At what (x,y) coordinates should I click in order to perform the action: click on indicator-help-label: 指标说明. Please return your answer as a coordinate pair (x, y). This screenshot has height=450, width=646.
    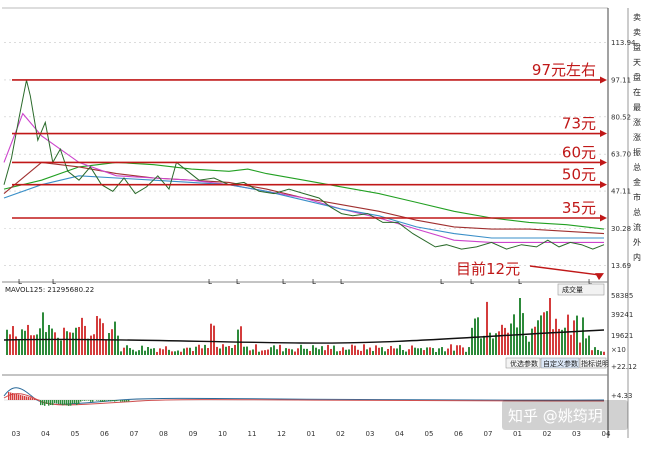
    Looking at the image, I should click on (595, 363).